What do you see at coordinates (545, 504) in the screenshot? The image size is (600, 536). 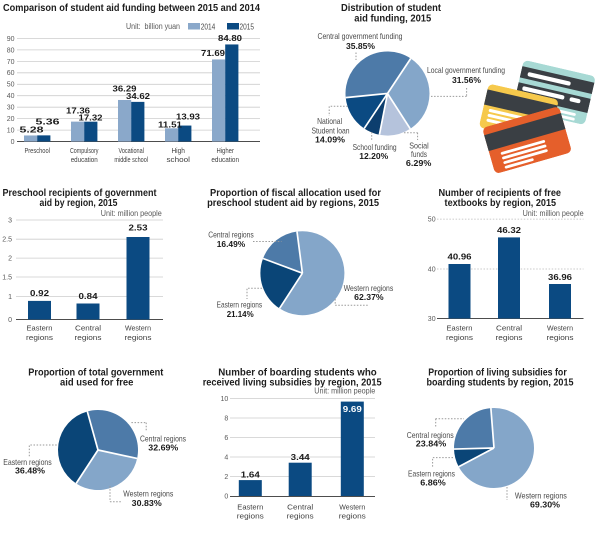 I see `svg-text: 69.30%` at bounding box center [545, 504].